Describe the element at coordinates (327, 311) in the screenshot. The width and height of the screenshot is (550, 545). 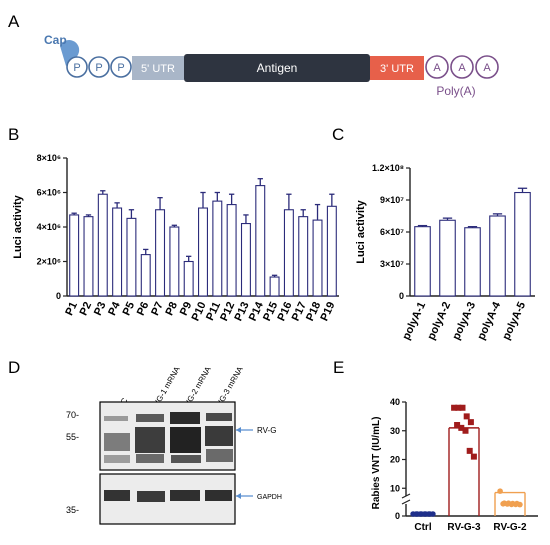
I see `x-tick-label: P19` at that location.